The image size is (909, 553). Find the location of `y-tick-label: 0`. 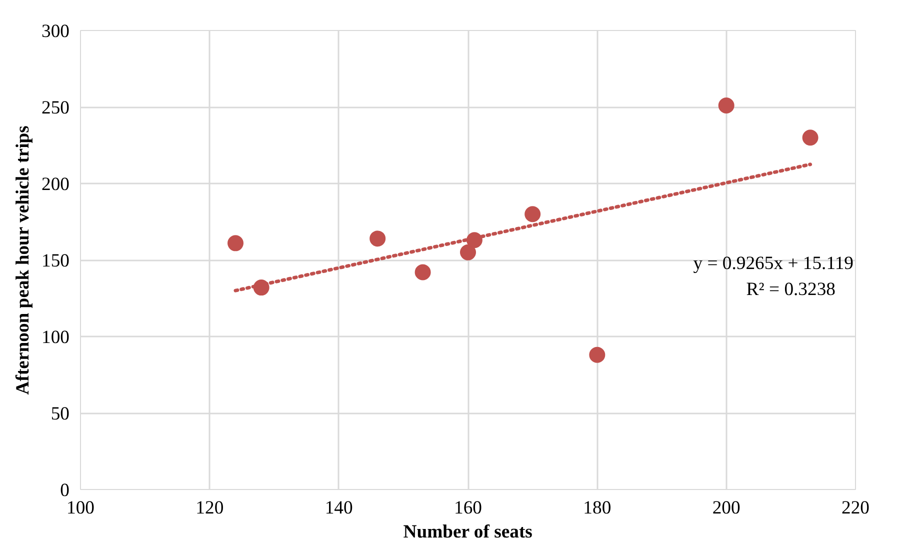

y-tick-label: 0 is located at coordinates (65, 490).